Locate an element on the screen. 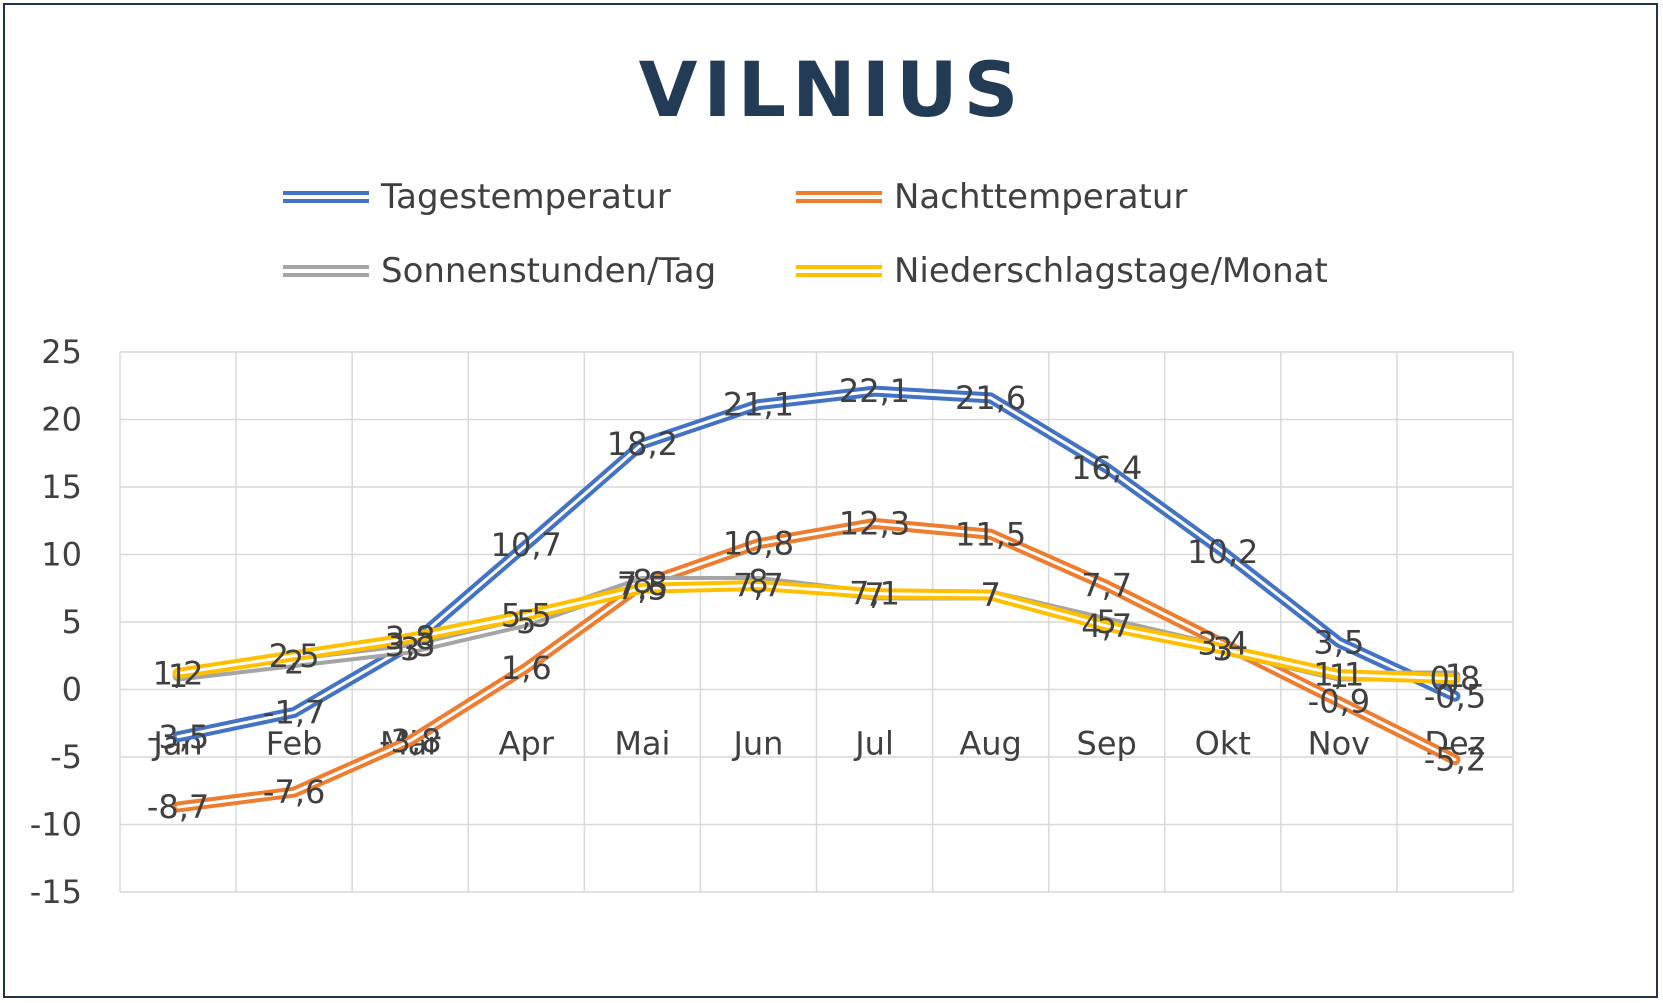  legend-item-nachttemperatur: Nachttemperatur is located at coordinates (991, 197).